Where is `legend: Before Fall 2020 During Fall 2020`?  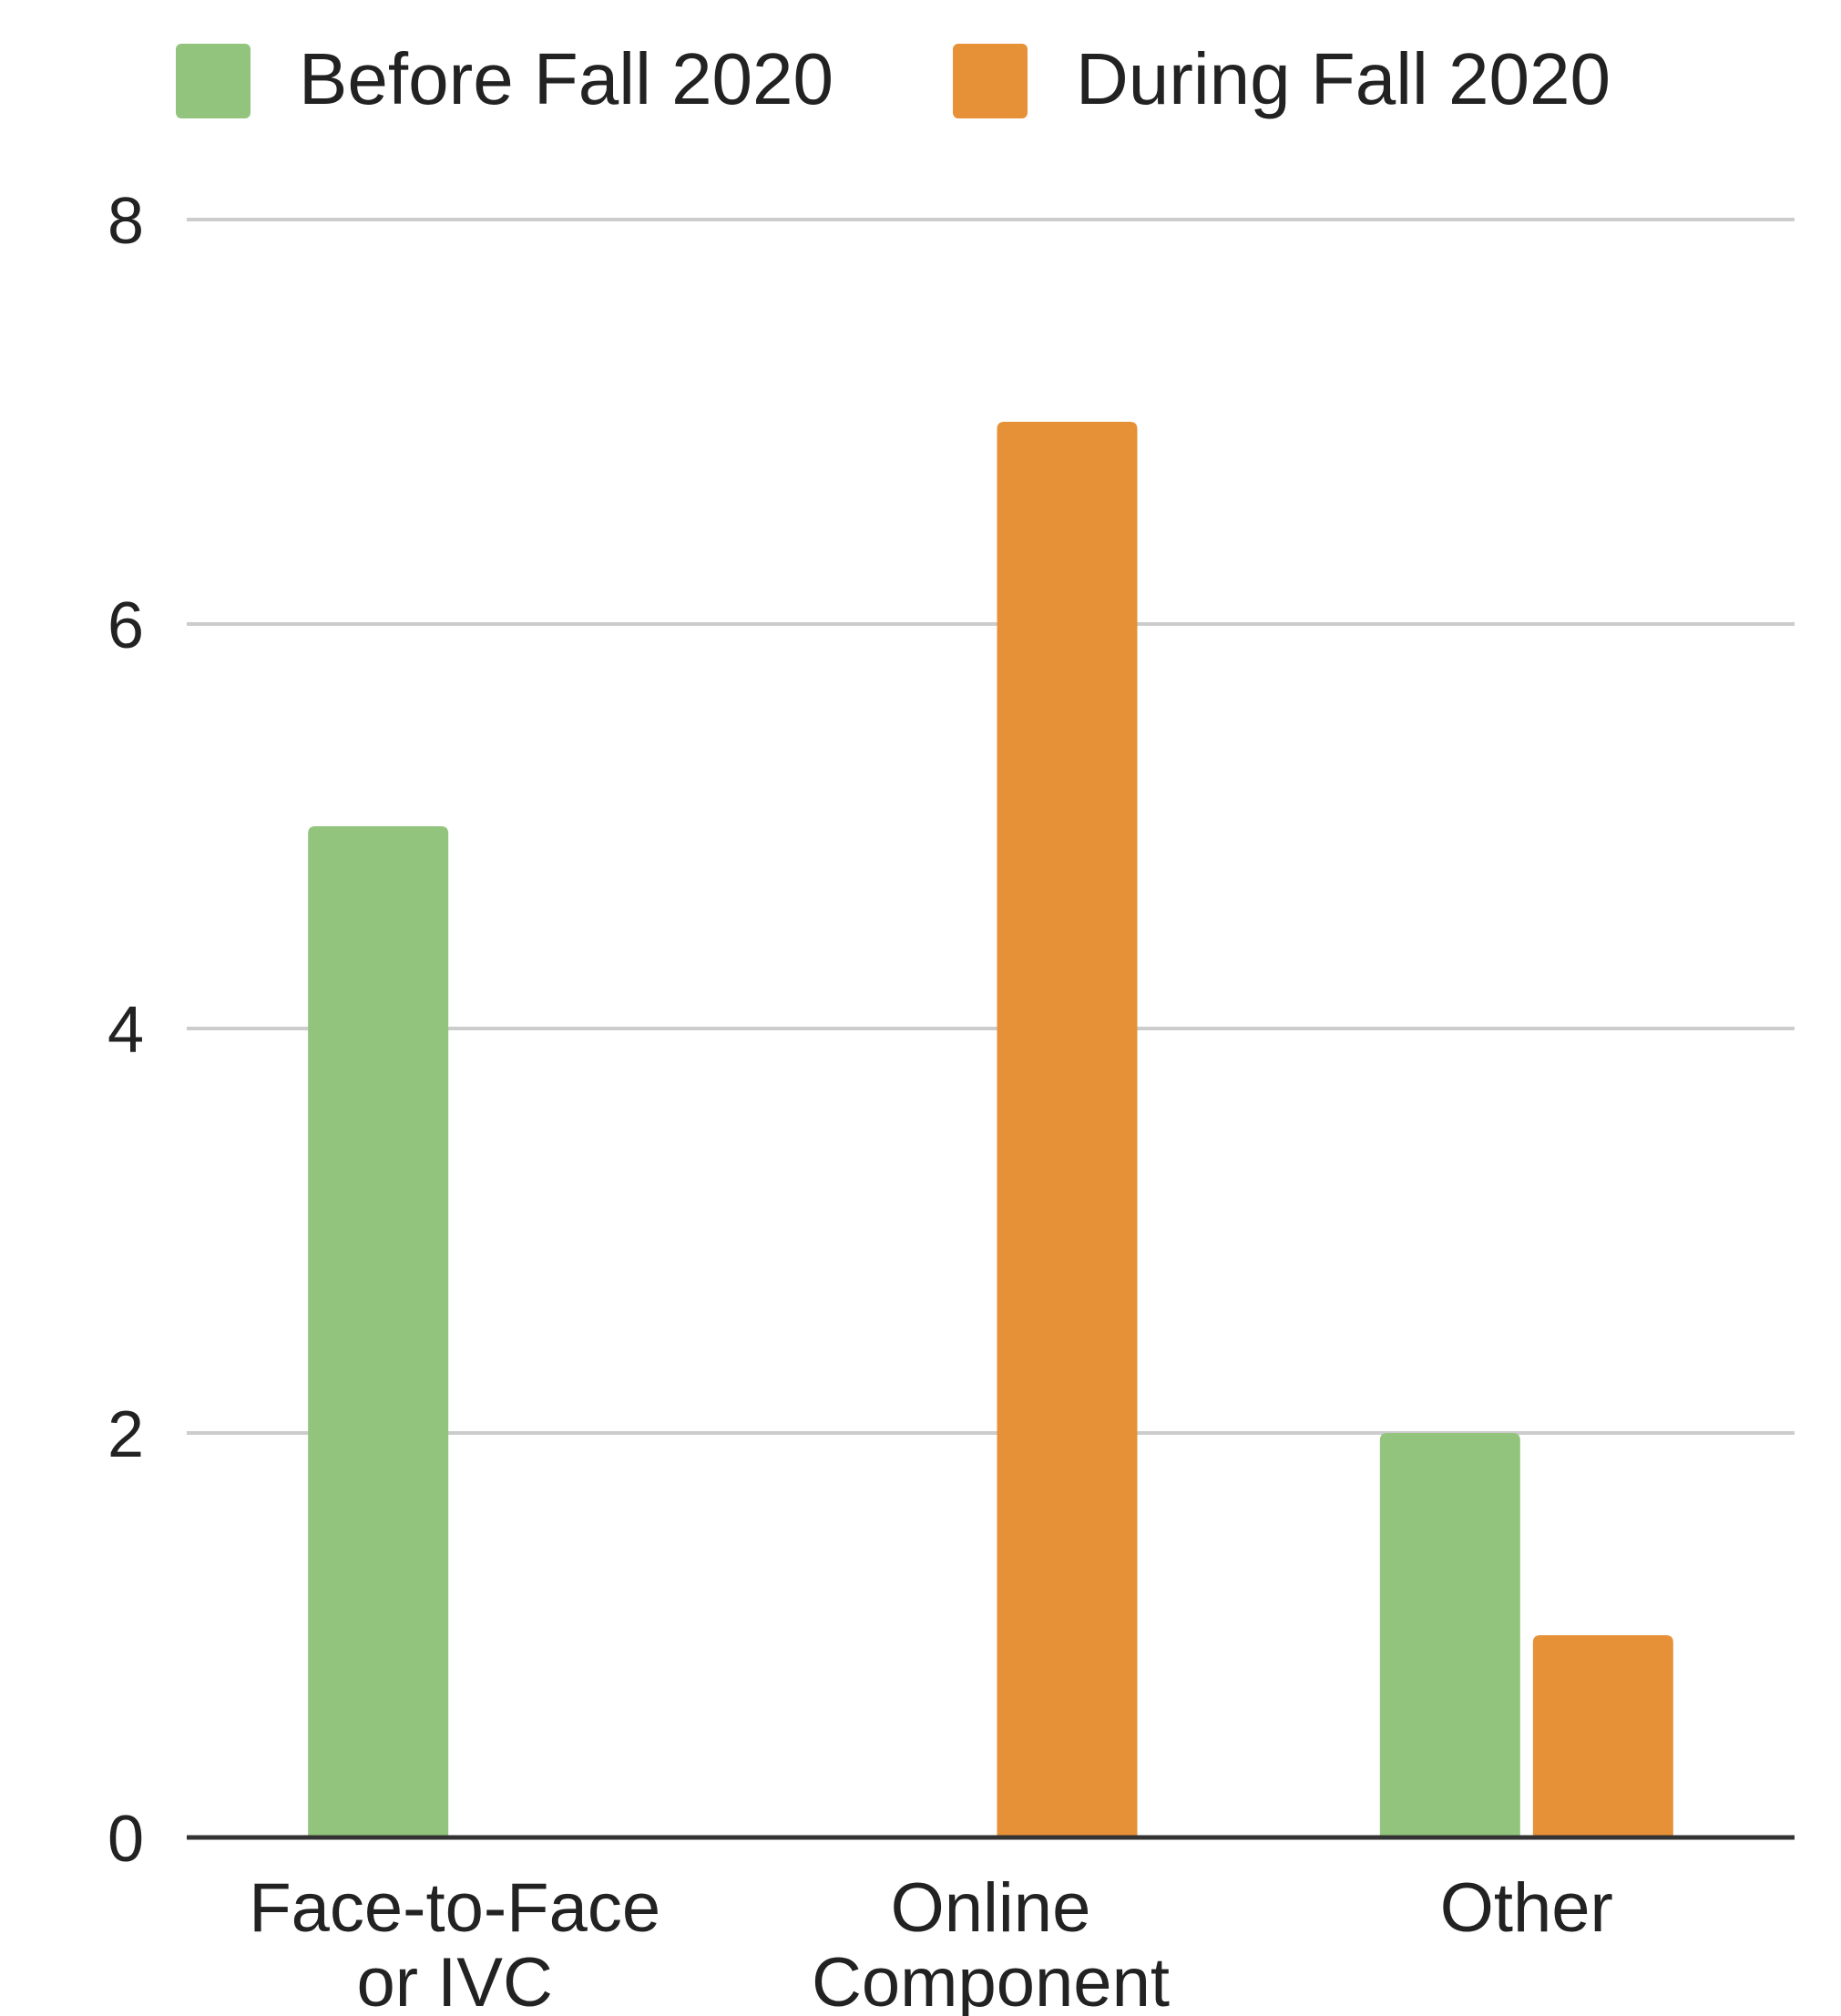
legend: Before Fall 2020 During Fall 2020 is located at coordinates (893, 78).